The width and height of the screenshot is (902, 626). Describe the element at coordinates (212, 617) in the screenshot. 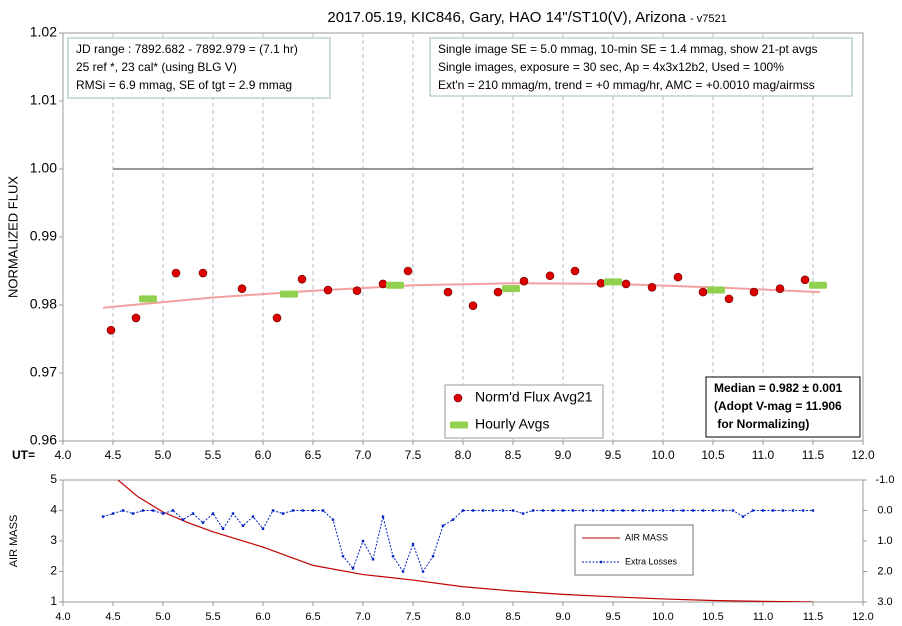

I see `x-tick-label: 5.5` at that location.